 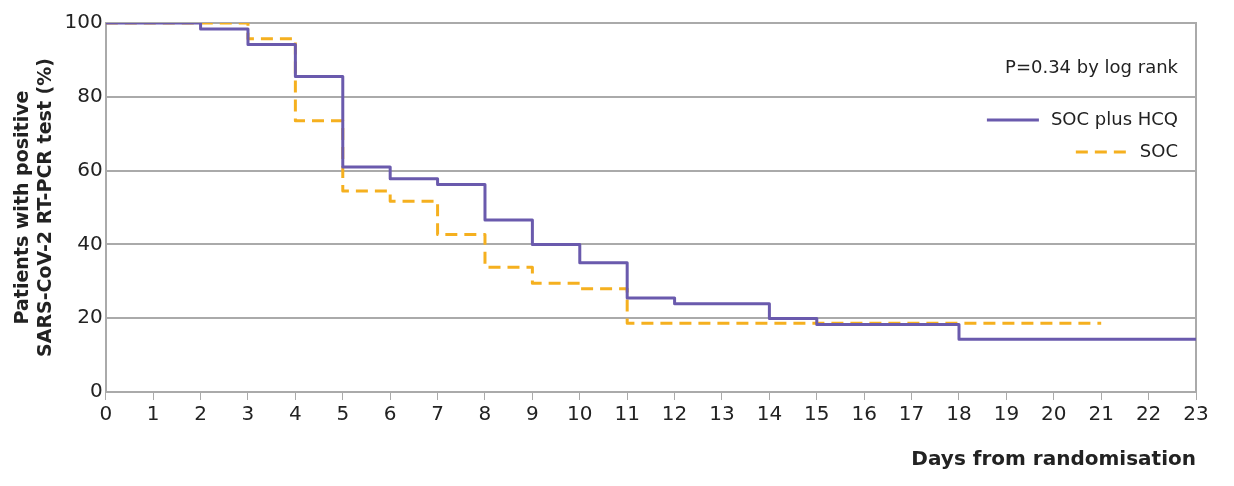 I want to click on x-tick-label: 17, so click(x=911, y=413).